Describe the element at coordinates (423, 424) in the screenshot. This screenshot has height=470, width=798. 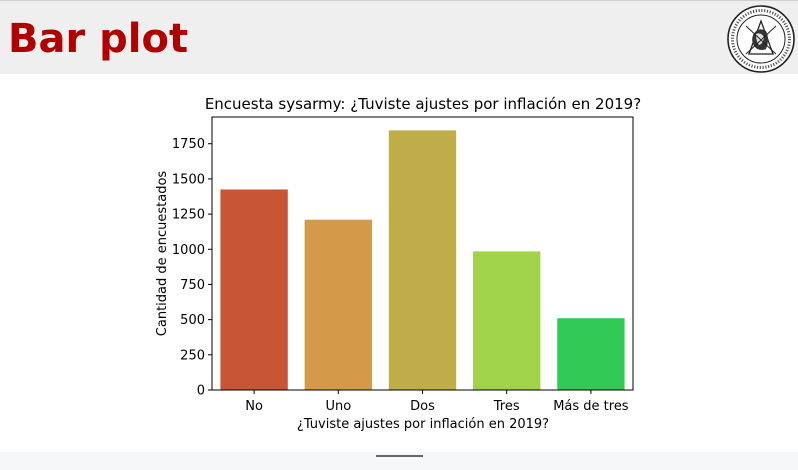
I see `x-axis-label: ¿Tuviste ajustes por inflación en 2019?` at that location.